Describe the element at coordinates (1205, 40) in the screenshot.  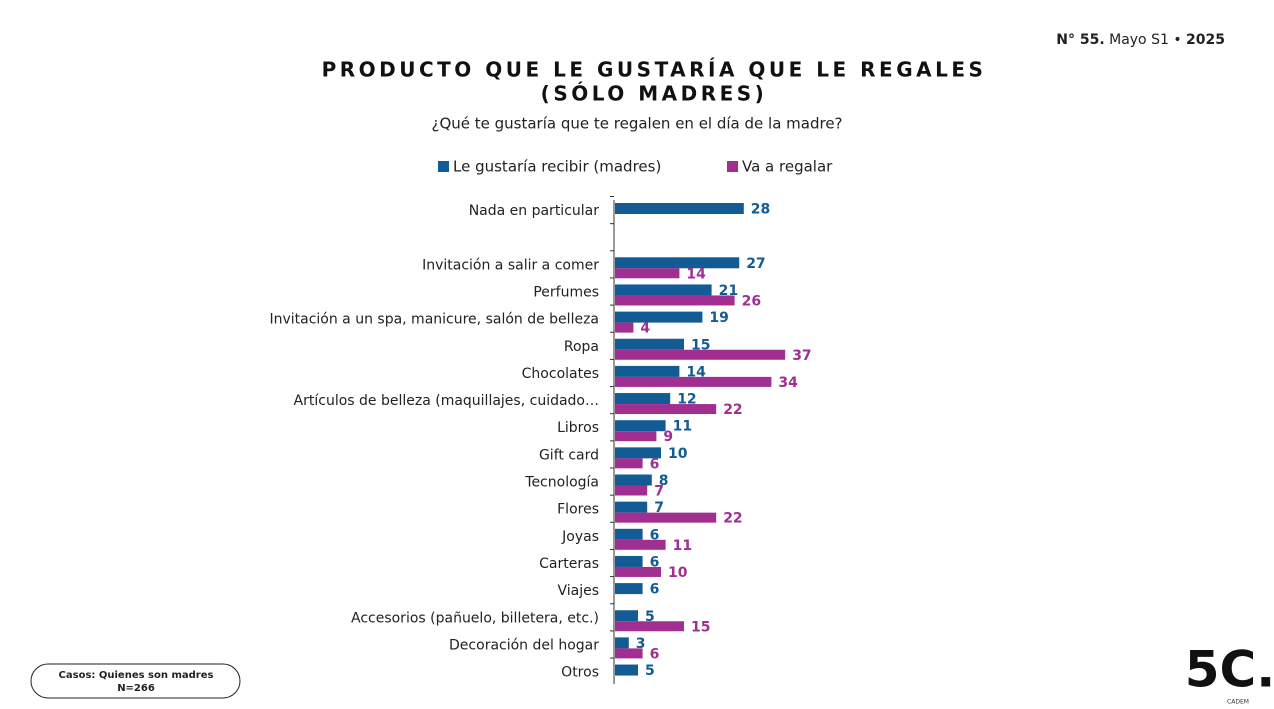
I see `header-year: 2025` at that location.